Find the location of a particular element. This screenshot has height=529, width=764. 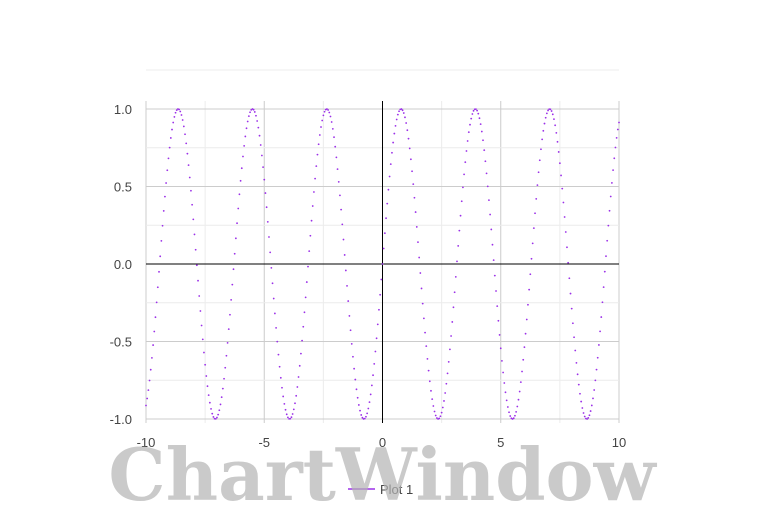

y-tick-label: 0.5 is located at coordinates (123, 187).